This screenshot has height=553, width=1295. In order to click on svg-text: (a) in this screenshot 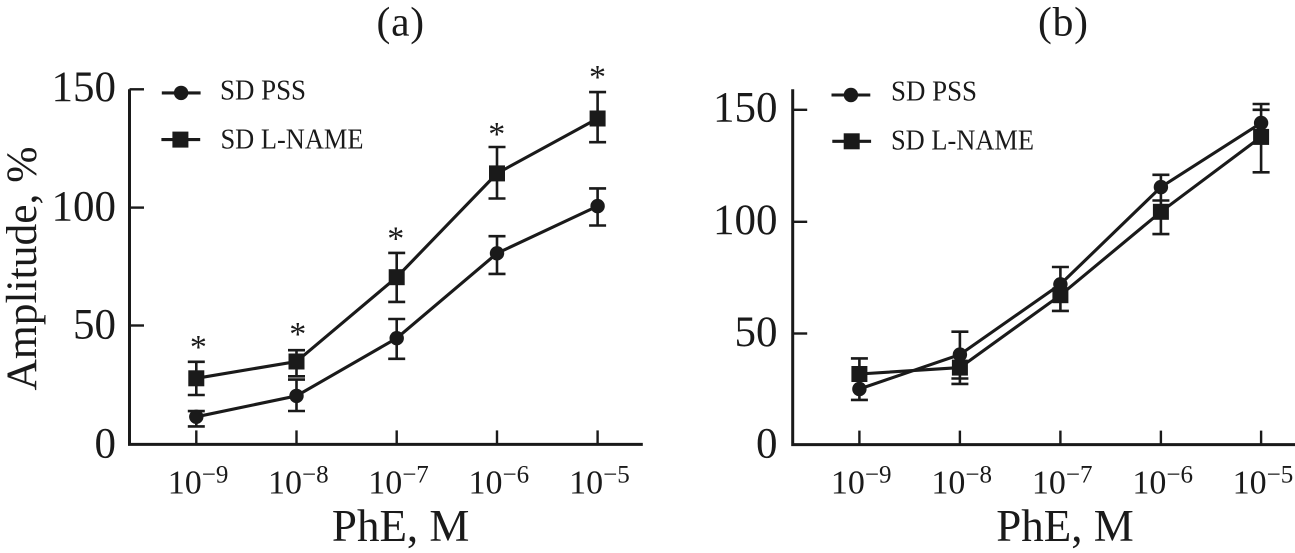, I will do `click(400, 22)`.